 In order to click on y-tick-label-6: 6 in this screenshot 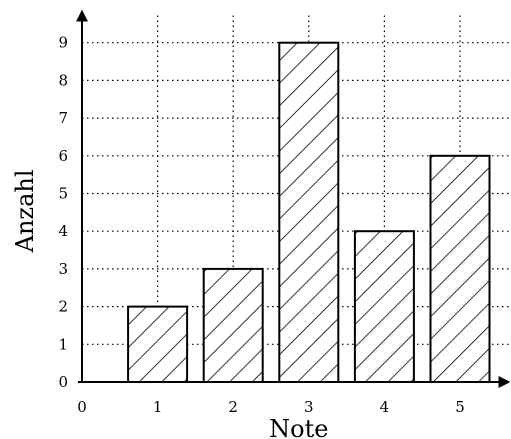, I will do `click(63, 156)`.